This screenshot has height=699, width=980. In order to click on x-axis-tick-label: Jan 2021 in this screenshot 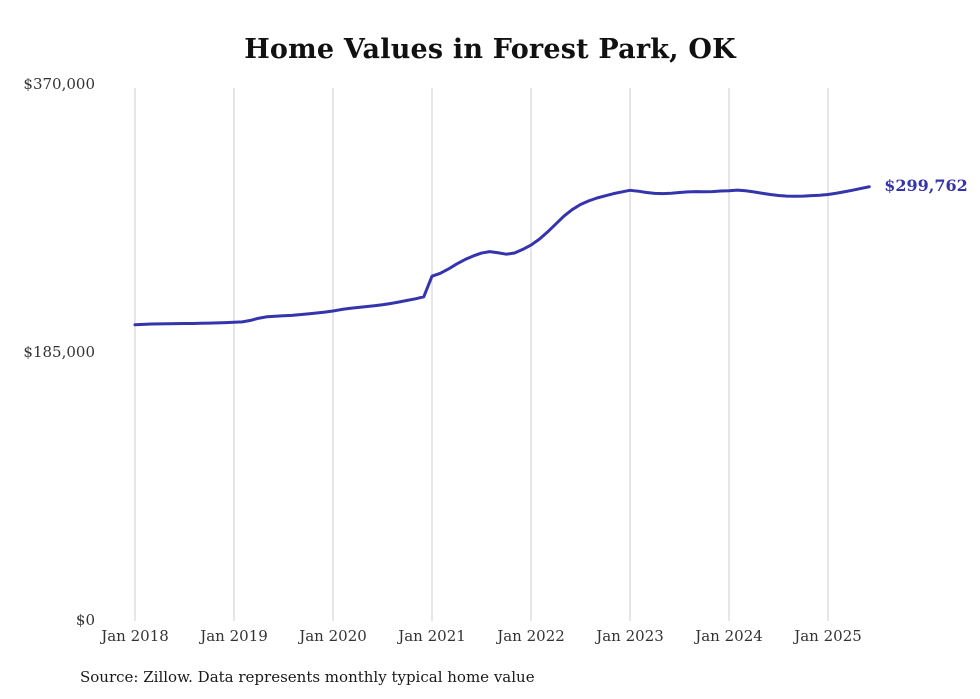, I will do `click(432, 636)`.